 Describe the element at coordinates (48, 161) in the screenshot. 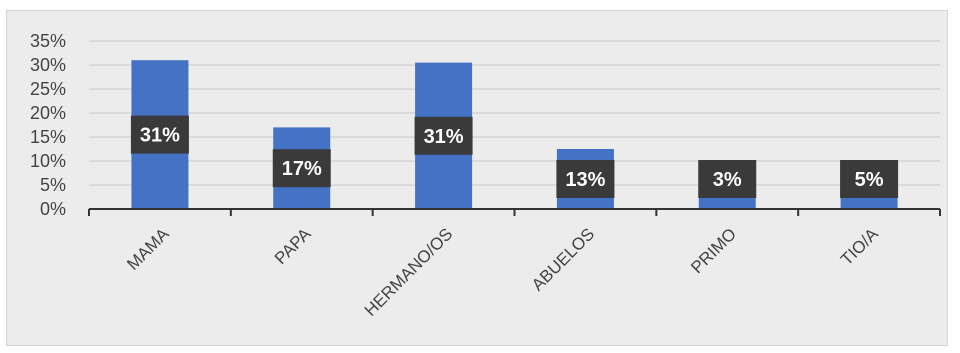

I see `y-tick-label: 10%` at that location.